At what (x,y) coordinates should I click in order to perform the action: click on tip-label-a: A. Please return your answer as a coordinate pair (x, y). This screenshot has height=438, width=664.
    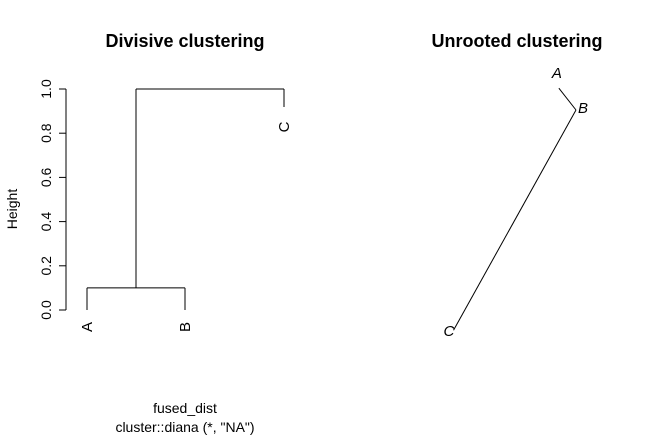
    Looking at the image, I should click on (556, 73).